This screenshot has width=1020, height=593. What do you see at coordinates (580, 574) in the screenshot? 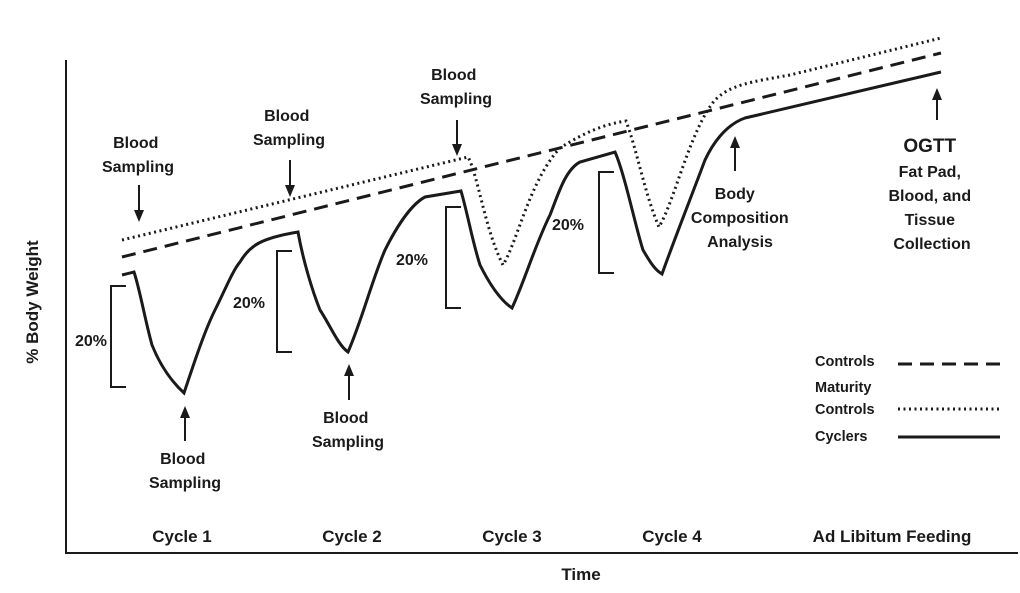
I see `x-axis-title: Time` at bounding box center [580, 574].